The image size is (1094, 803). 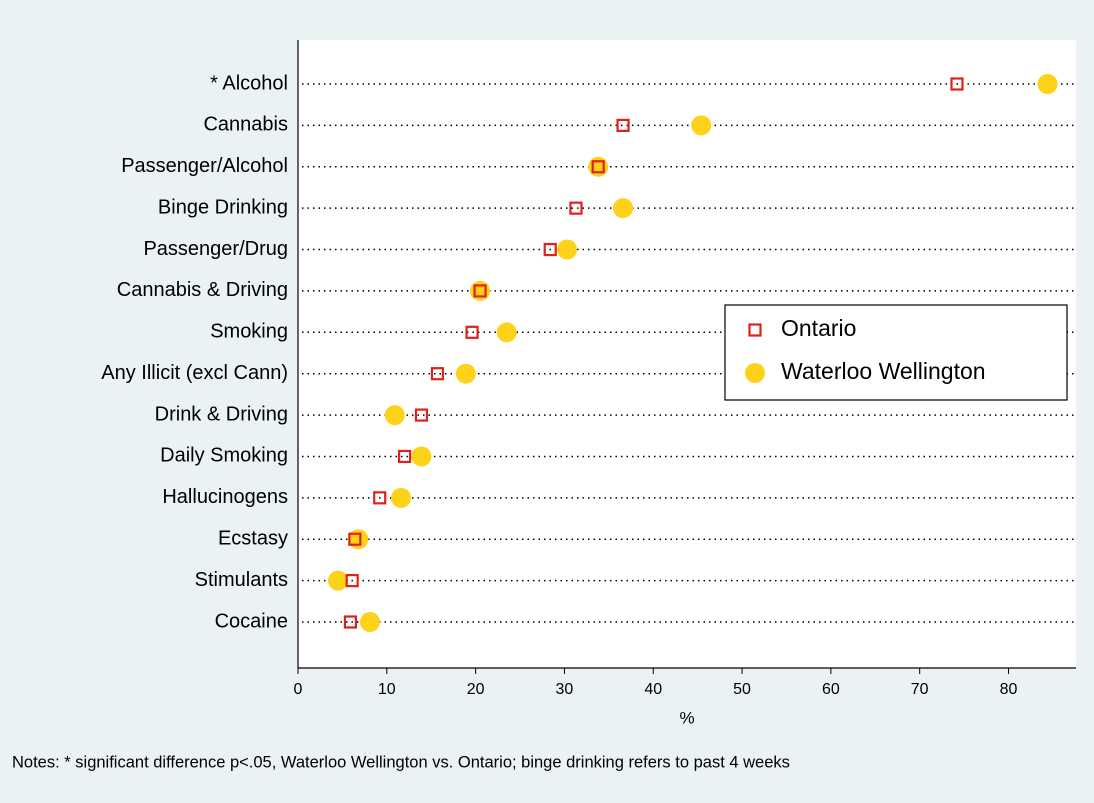 I want to click on x-tick-label: 30, so click(x=565, y=689).